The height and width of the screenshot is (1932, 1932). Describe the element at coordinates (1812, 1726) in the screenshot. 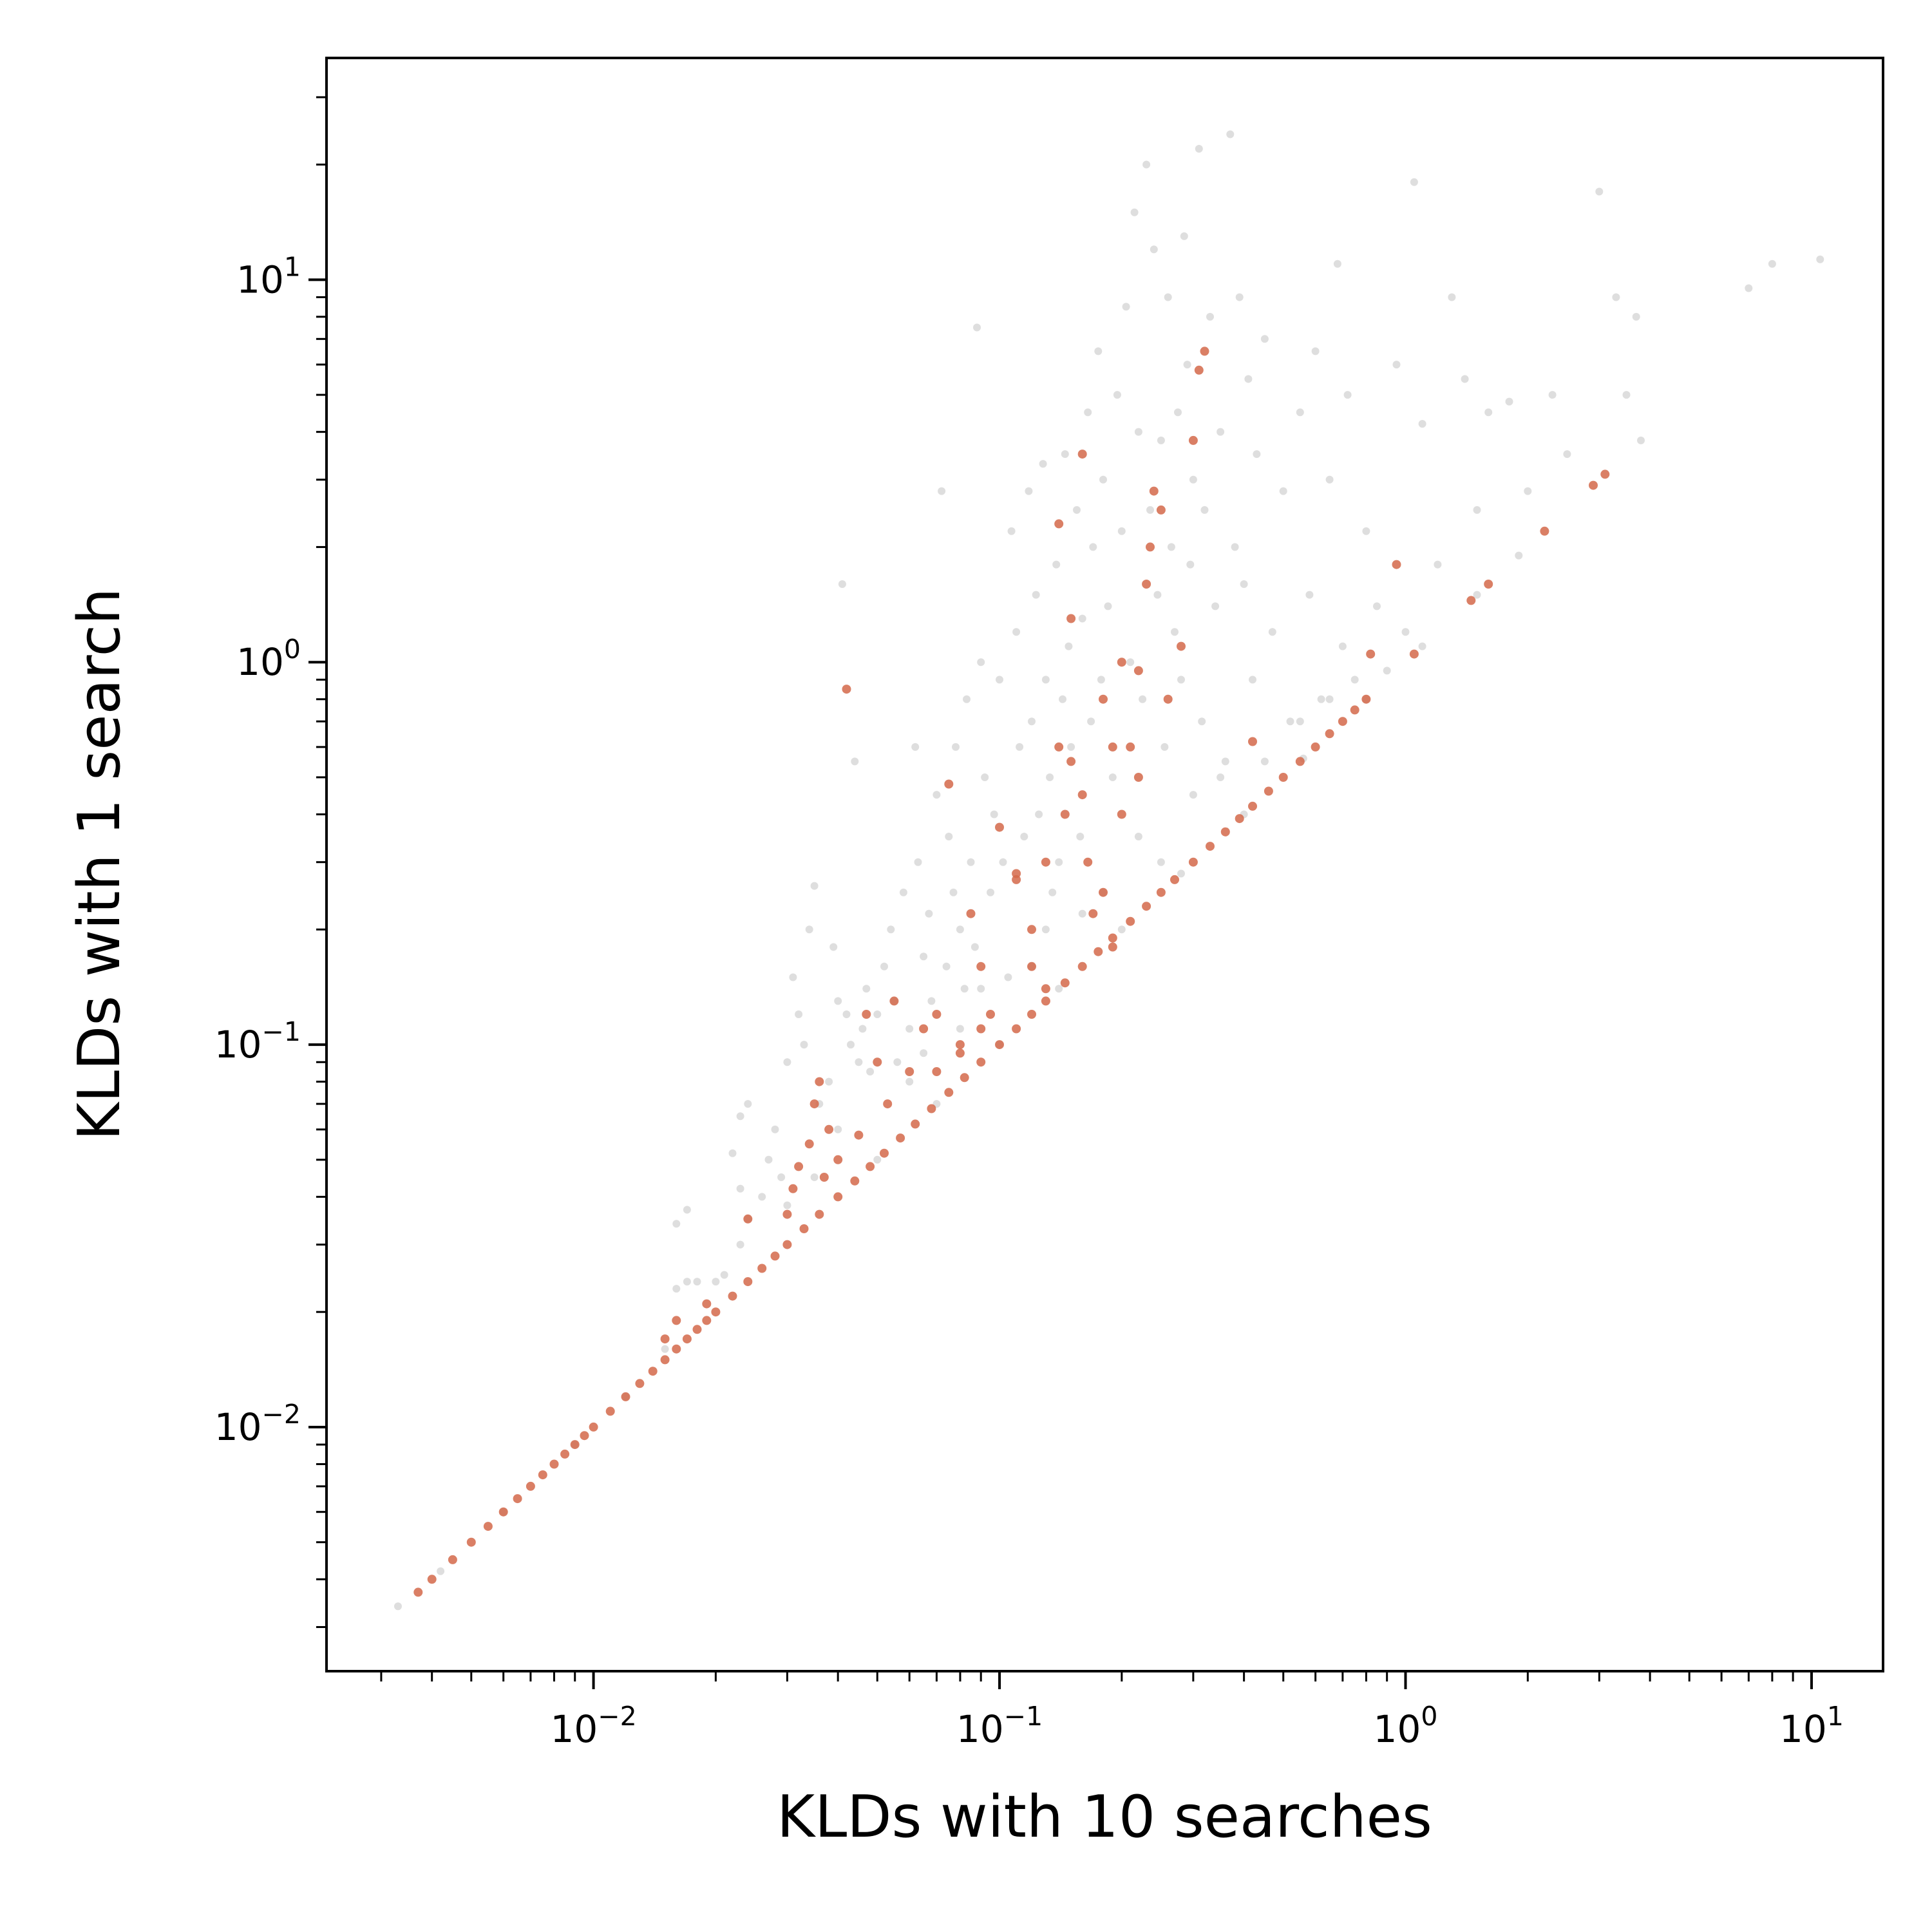

I see `x-tick-label: 10¹` at that location.